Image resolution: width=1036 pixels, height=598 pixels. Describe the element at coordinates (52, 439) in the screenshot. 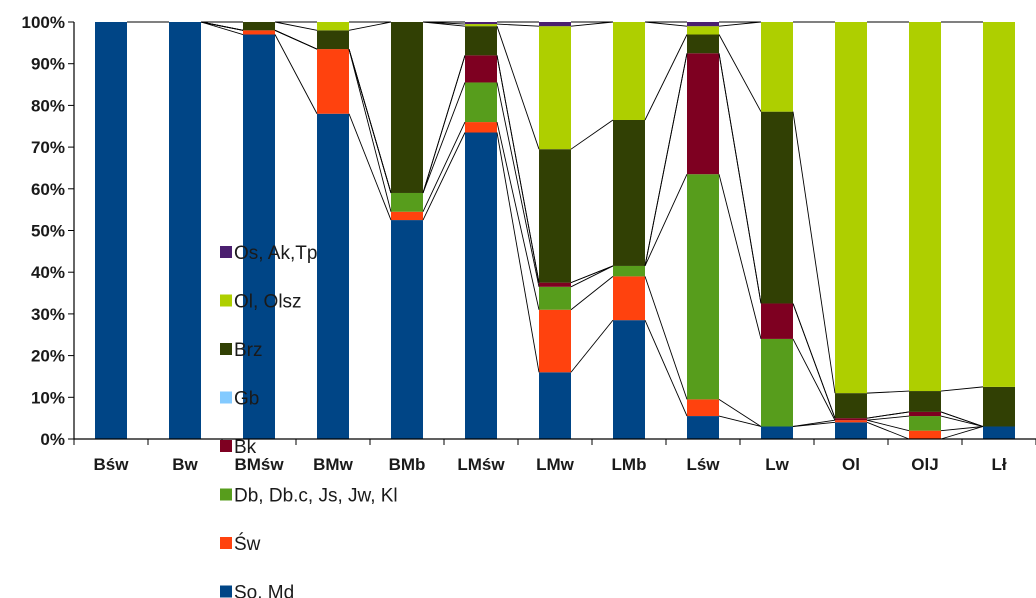

I see `y-tick-label: 0%` at that location.